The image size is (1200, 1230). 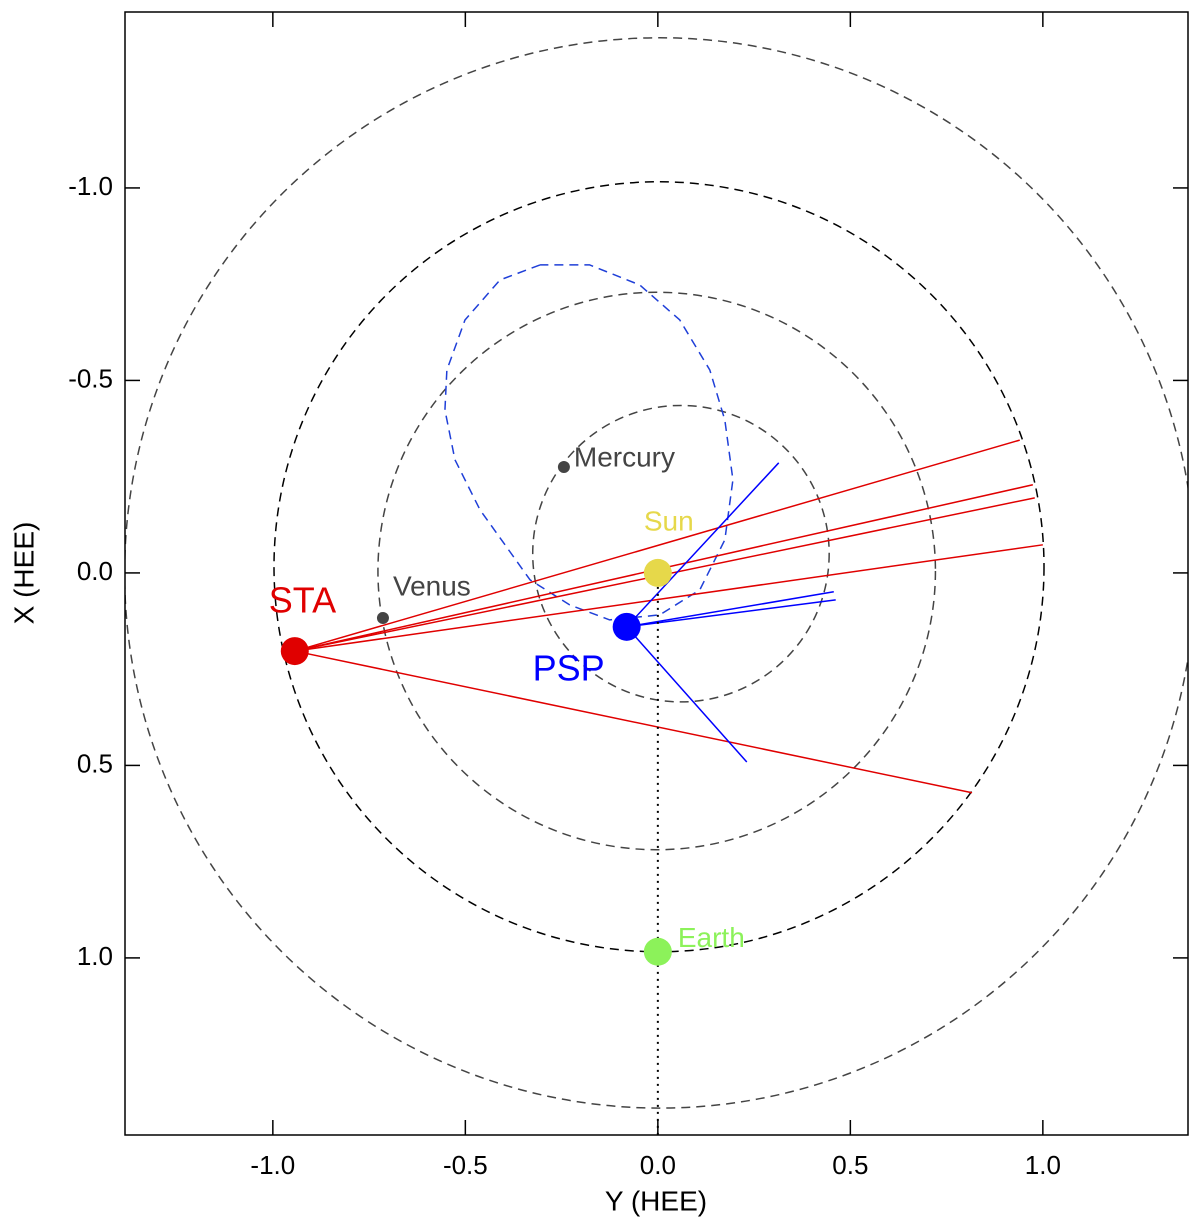 What do you see at coordinates (1043, 1165) in the screenshot?
I see `x-tick-label: 1.0` at bounding box center [1043, 1165].